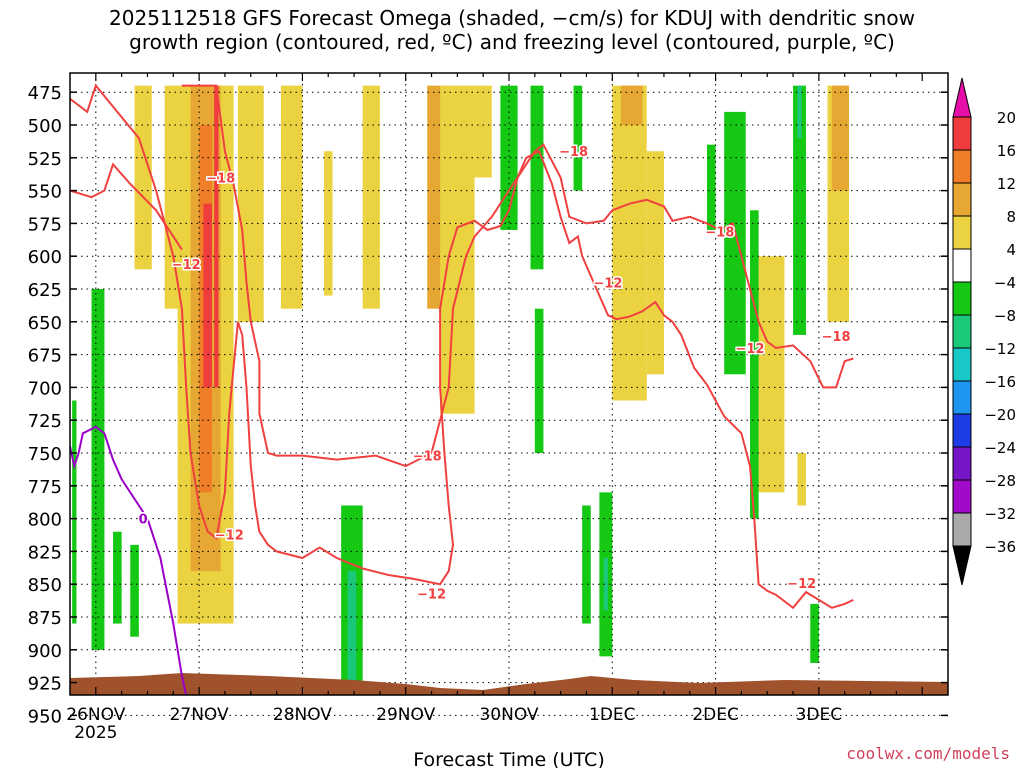  Describe the element at coordinates (1006, 118) in the screenshot. I see `colorbar-label-0: 20` at that location.